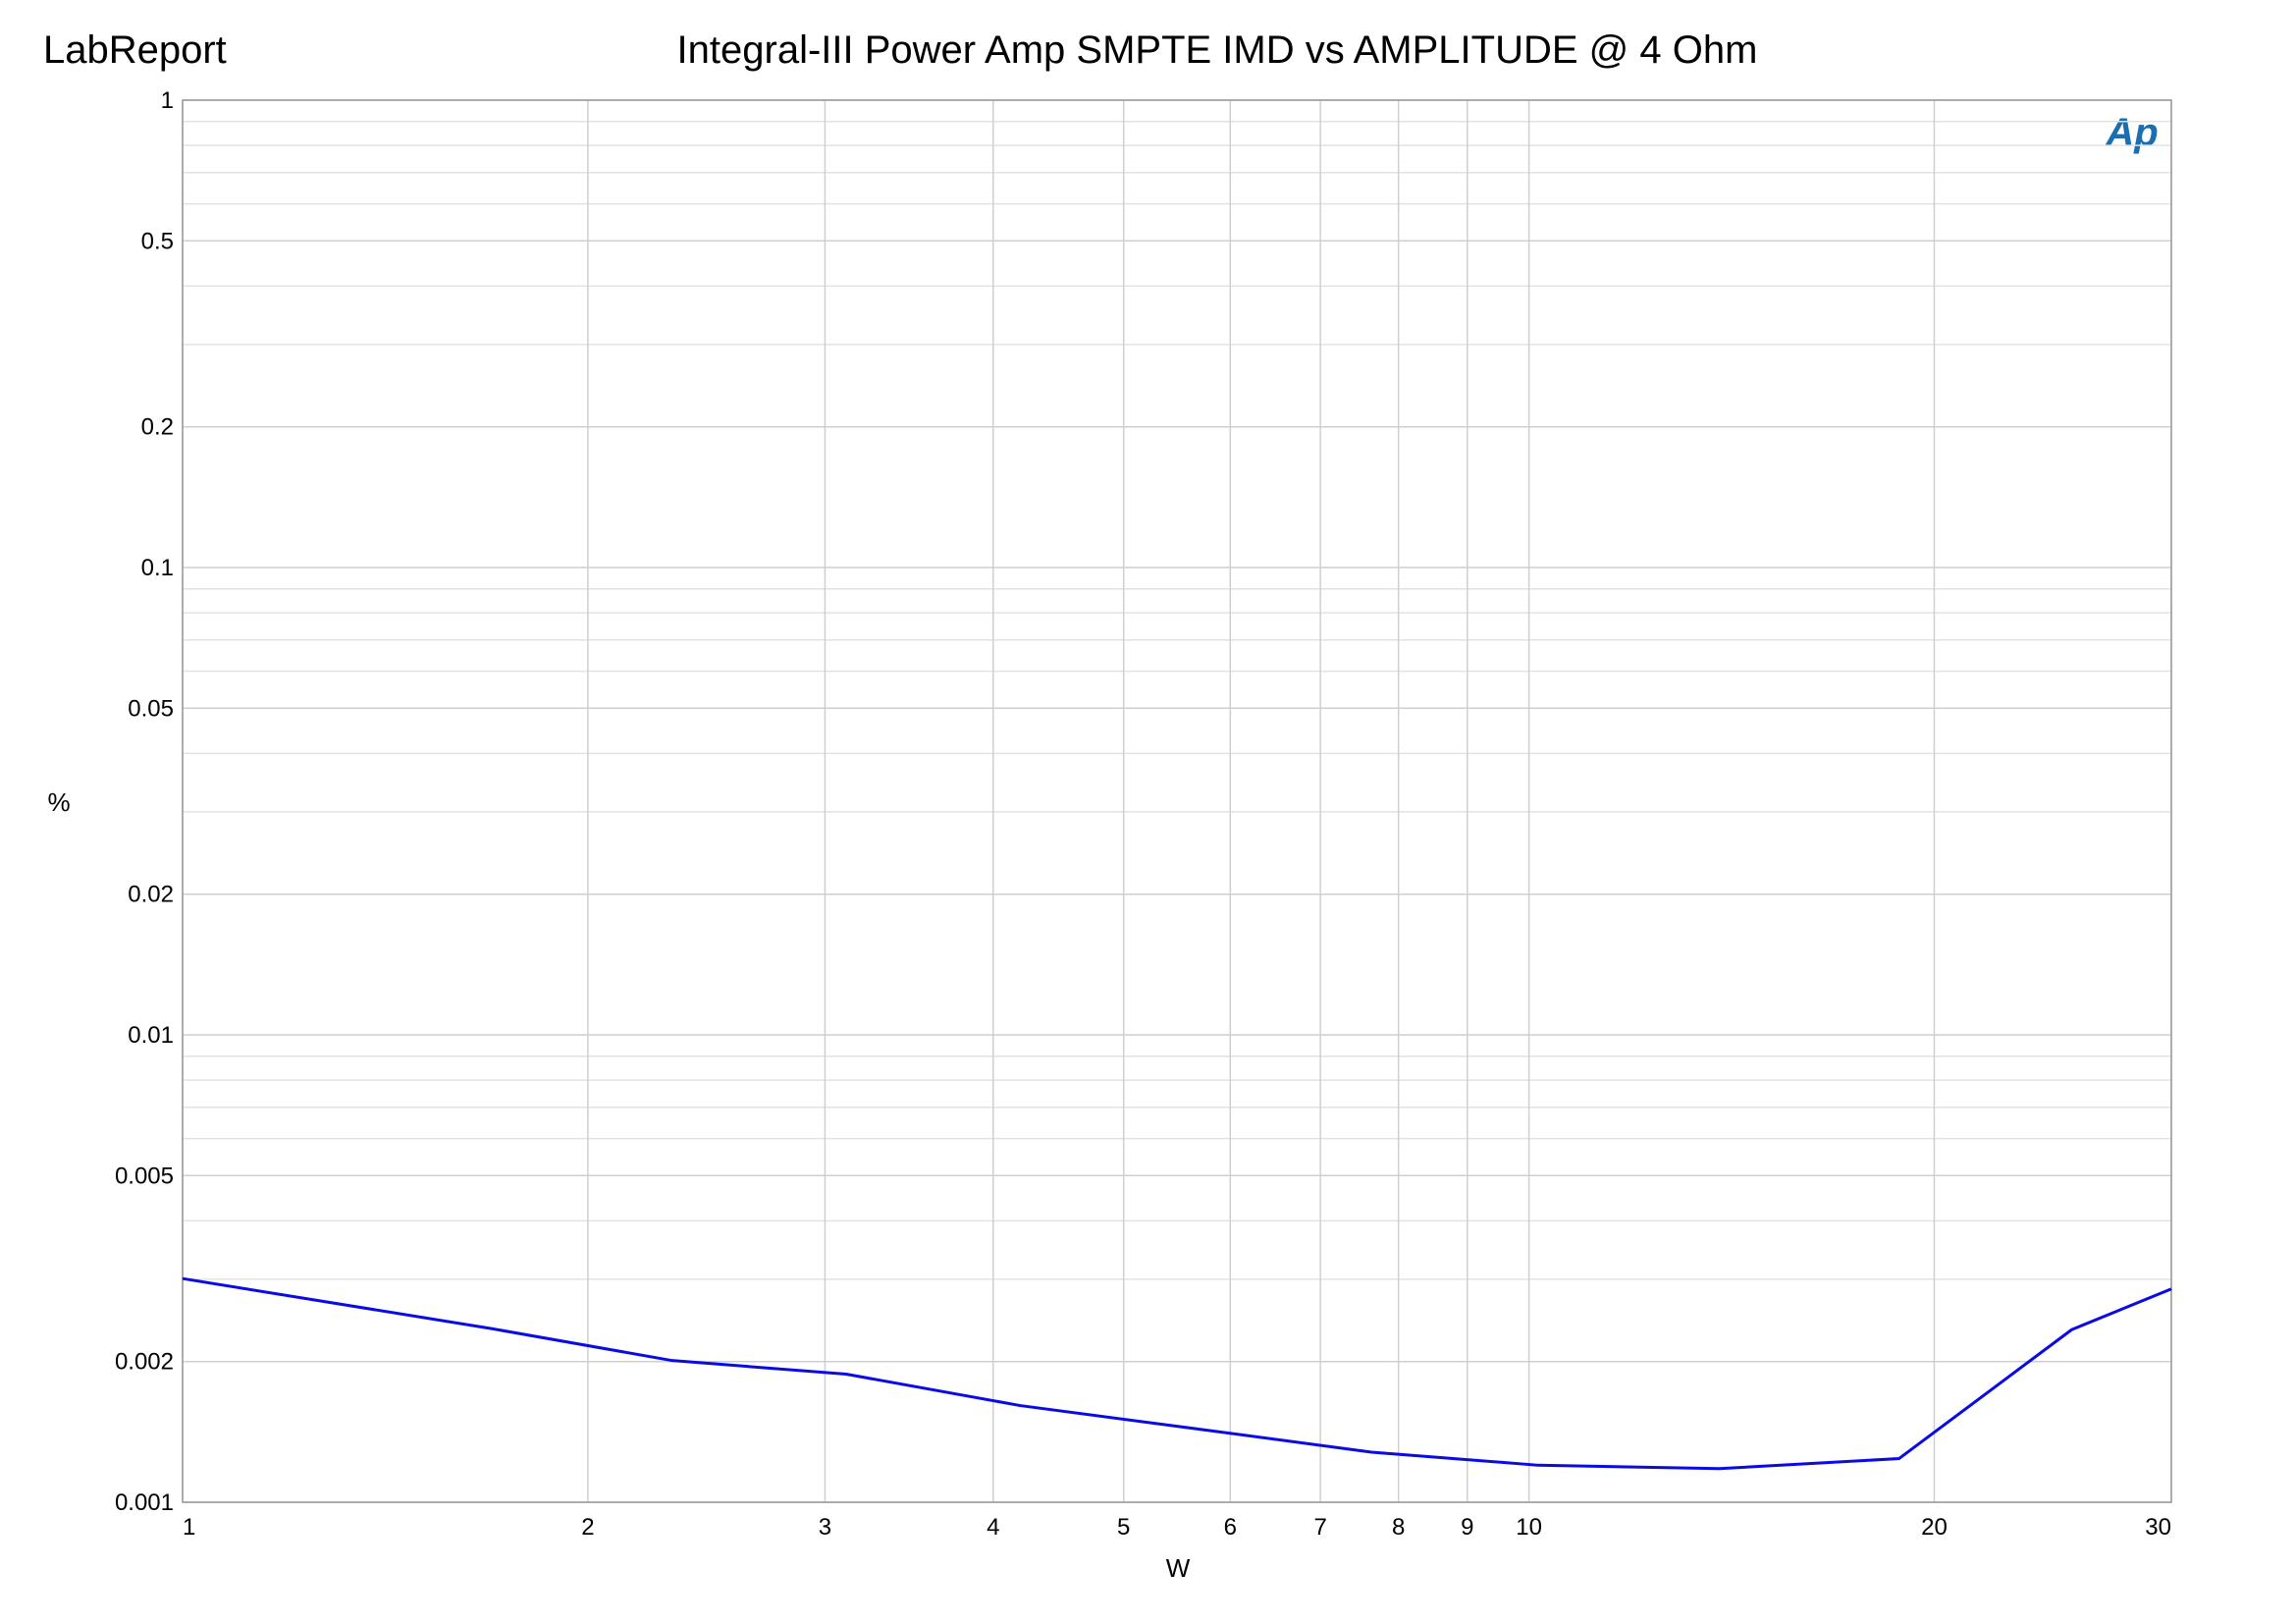 The image size is (2296, 1624). Describe the element at coordinates (151, 895) in the screenshot. I see `y-tick-label: 0.02` at that location.